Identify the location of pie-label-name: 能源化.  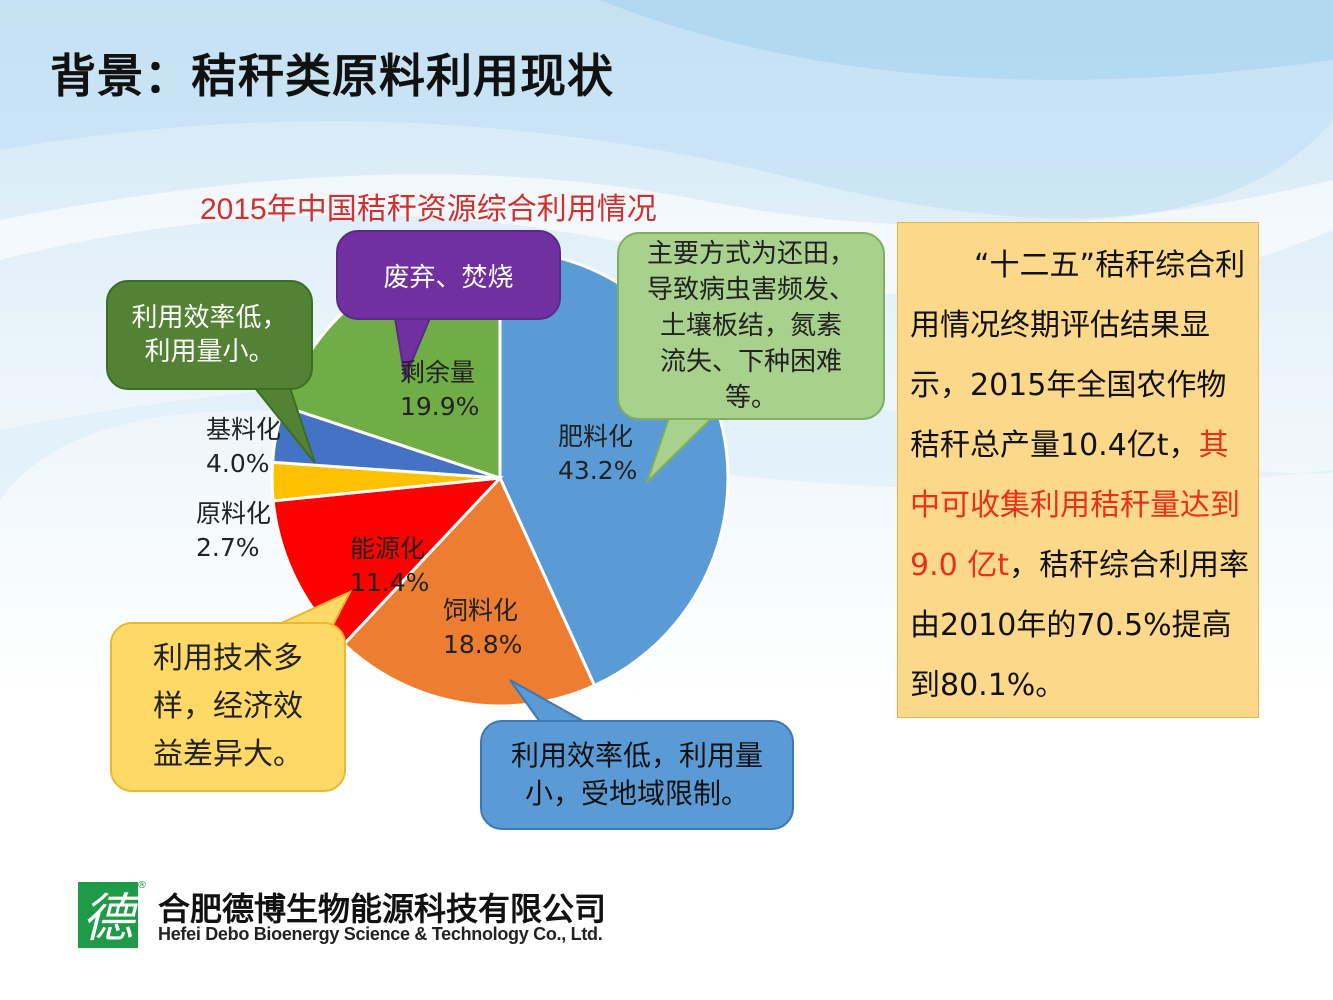
(388, 548).